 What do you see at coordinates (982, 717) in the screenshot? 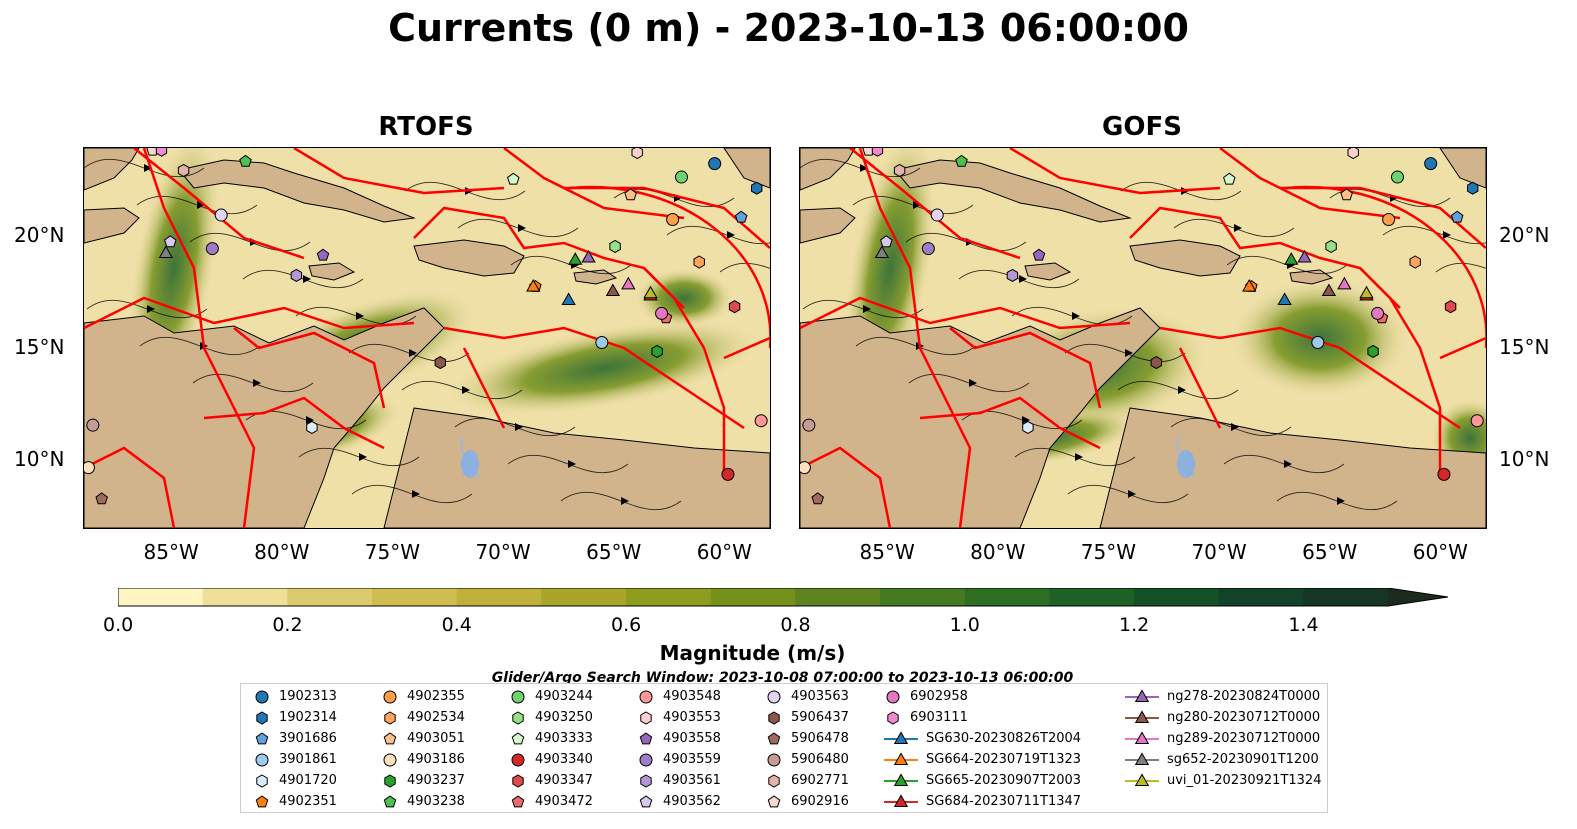
I see `legend-item: 6903111` at bounding box center [982, 717].